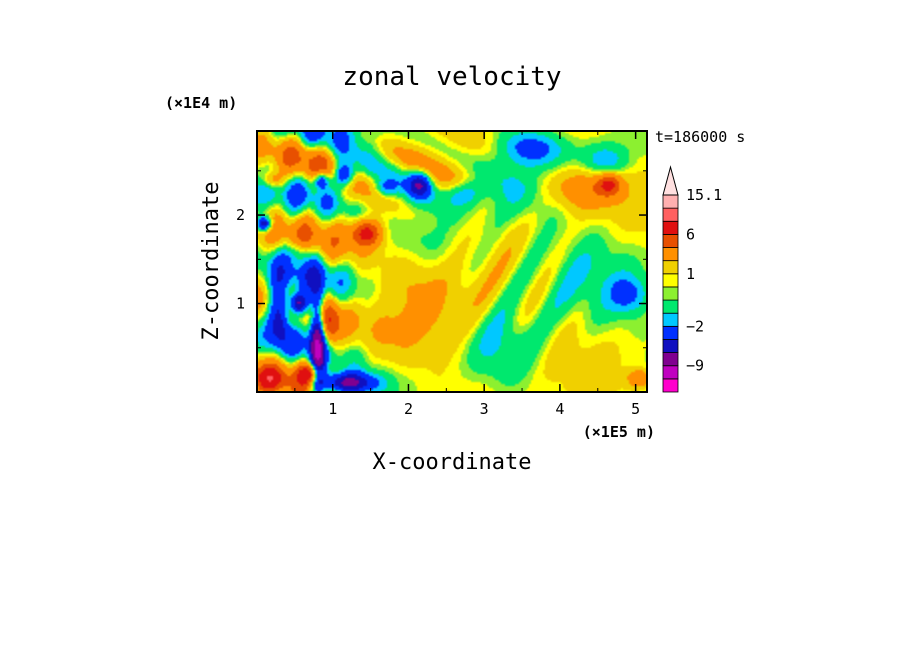 This screenshot has width=904, height=654. Describe the element at coordinates (240, 215) in the screenshot. I see `y-tick-label: 2` at that location.